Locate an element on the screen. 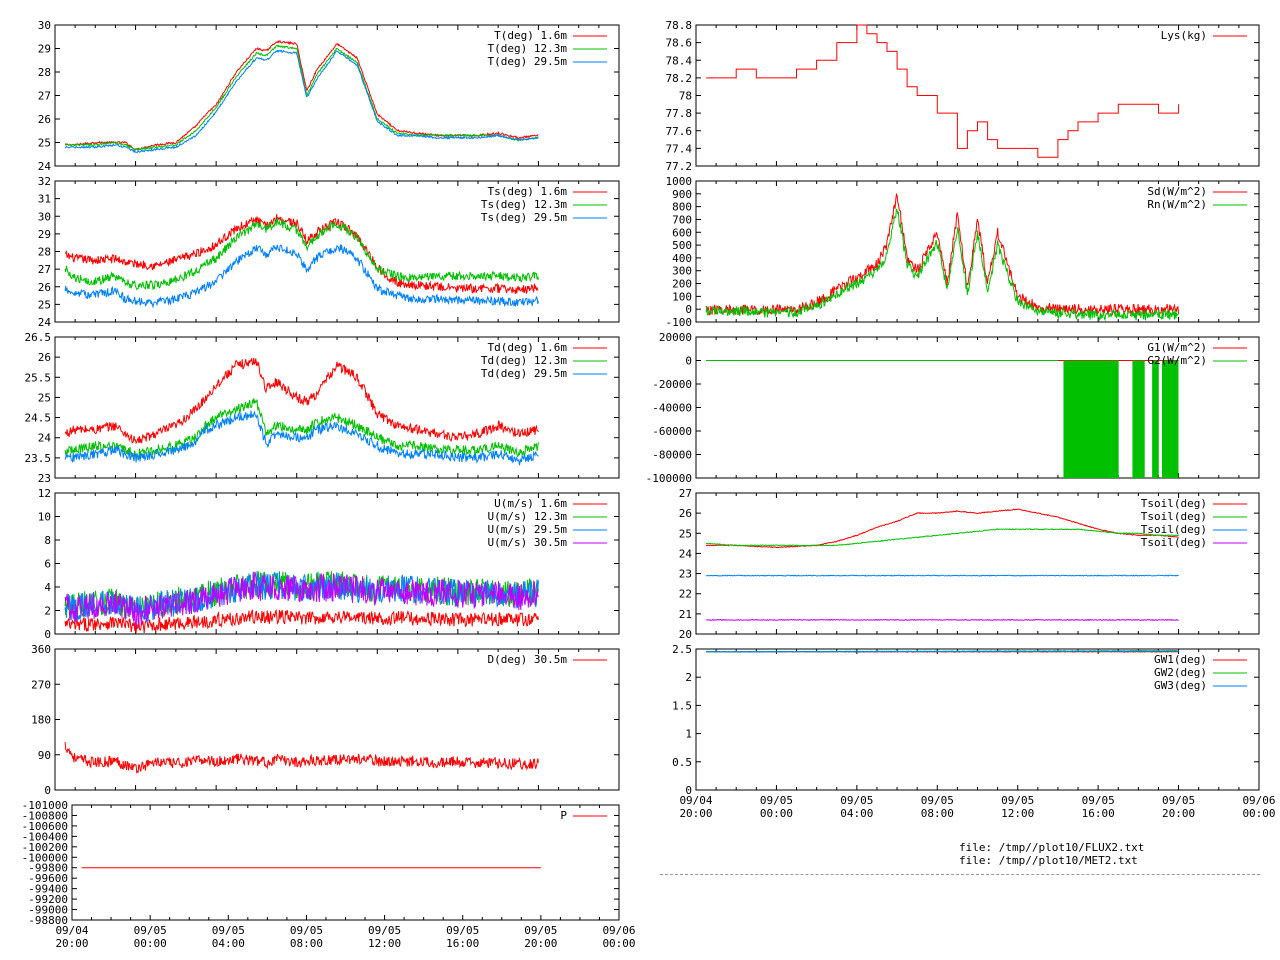 This screenshot has height=960, width=1280. y-tick-label: 77.6 is located at coordinates (679, 131).